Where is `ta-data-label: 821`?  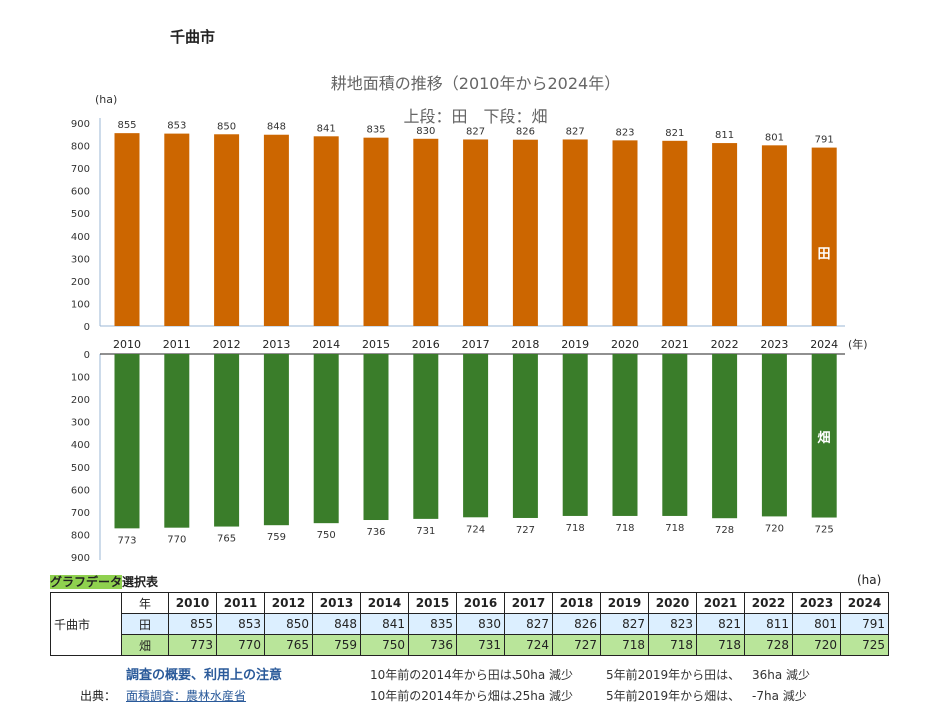 ta-data-label: 821 is located at coordinates (674, 133).